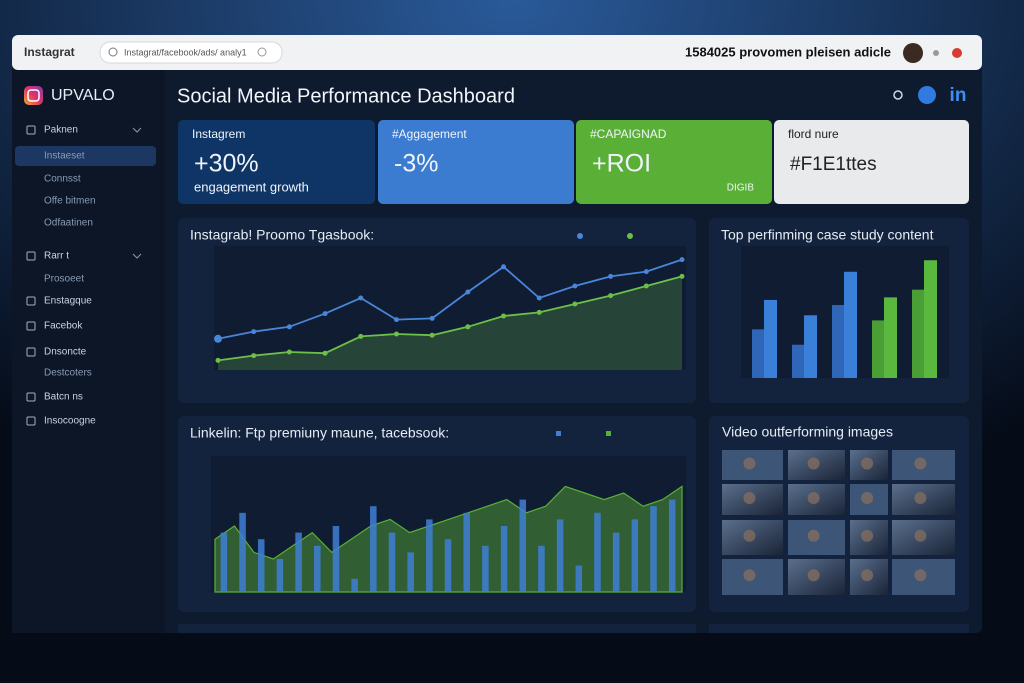  What do you see at coordinates (262, 52) in the screenshot?
I see `reload-icon` at bounding box center [262, 52].